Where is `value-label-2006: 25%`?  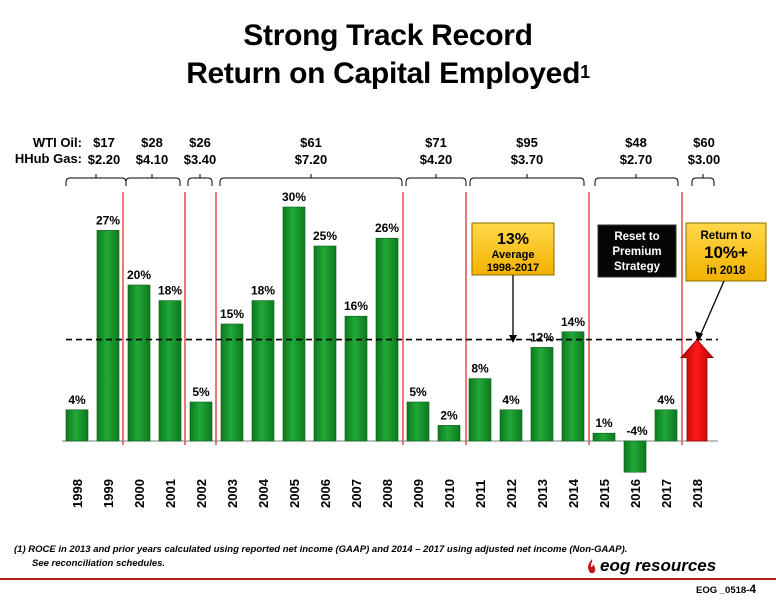
value-label-2006: 25% is located at coordinates (325, 236).